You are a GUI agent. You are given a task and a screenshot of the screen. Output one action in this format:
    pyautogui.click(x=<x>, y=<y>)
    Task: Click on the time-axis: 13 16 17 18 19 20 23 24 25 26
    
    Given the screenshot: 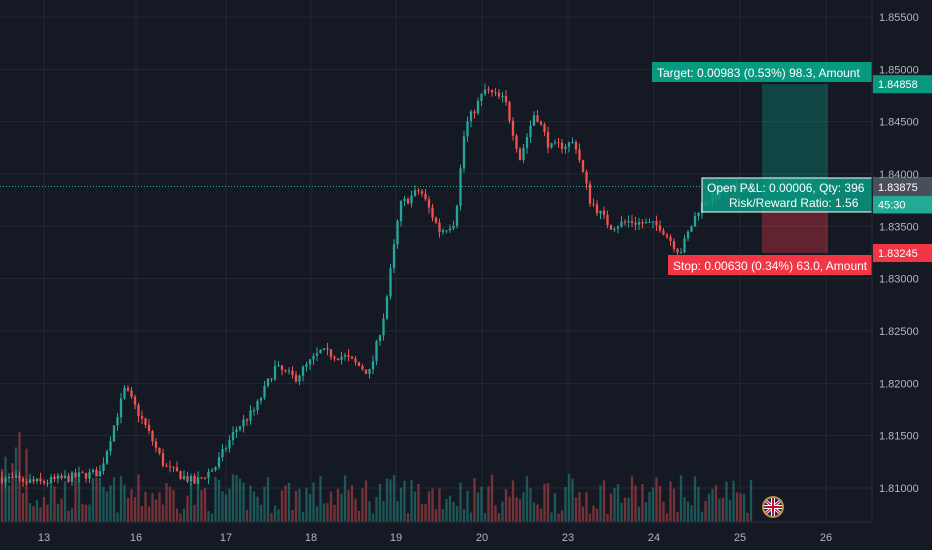 What is the action you would take?
    pyautogui.click(x=435, y=538)
    